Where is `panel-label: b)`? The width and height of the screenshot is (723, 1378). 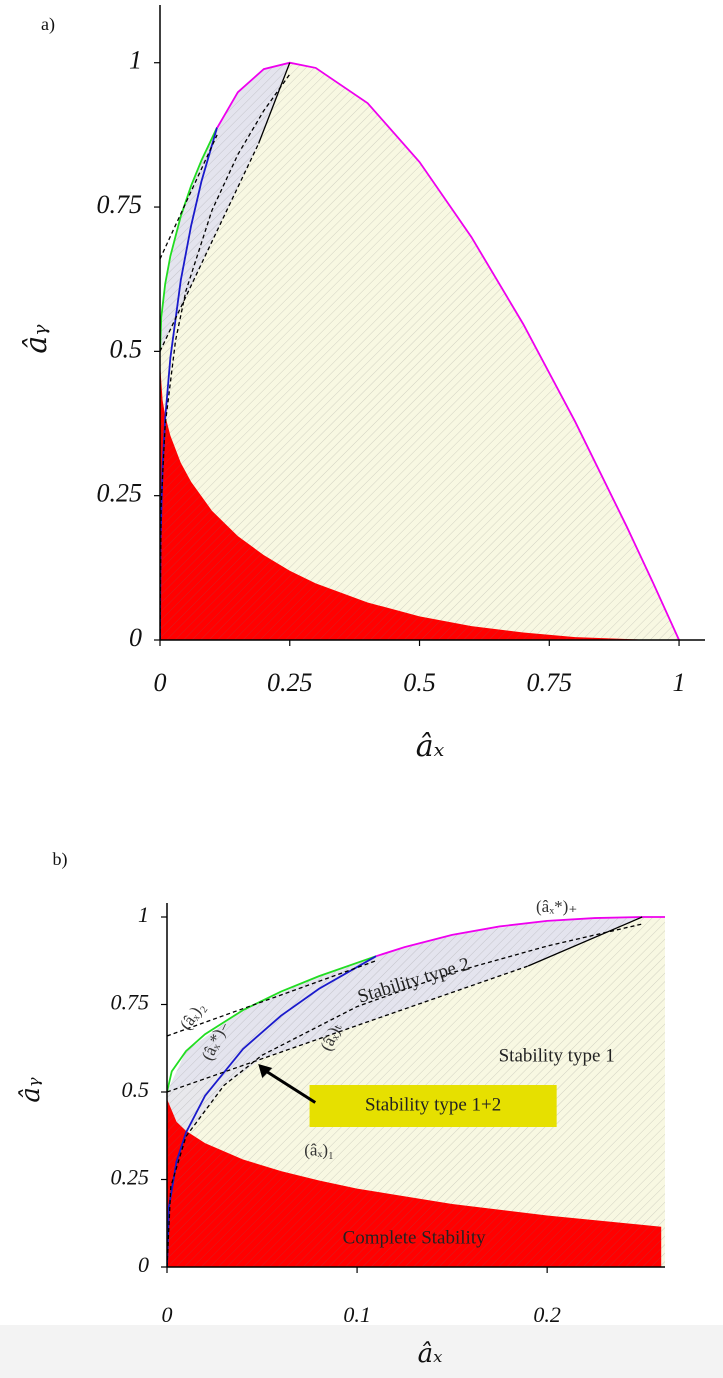
panel-label: b) is located at coordinates (60, 859).